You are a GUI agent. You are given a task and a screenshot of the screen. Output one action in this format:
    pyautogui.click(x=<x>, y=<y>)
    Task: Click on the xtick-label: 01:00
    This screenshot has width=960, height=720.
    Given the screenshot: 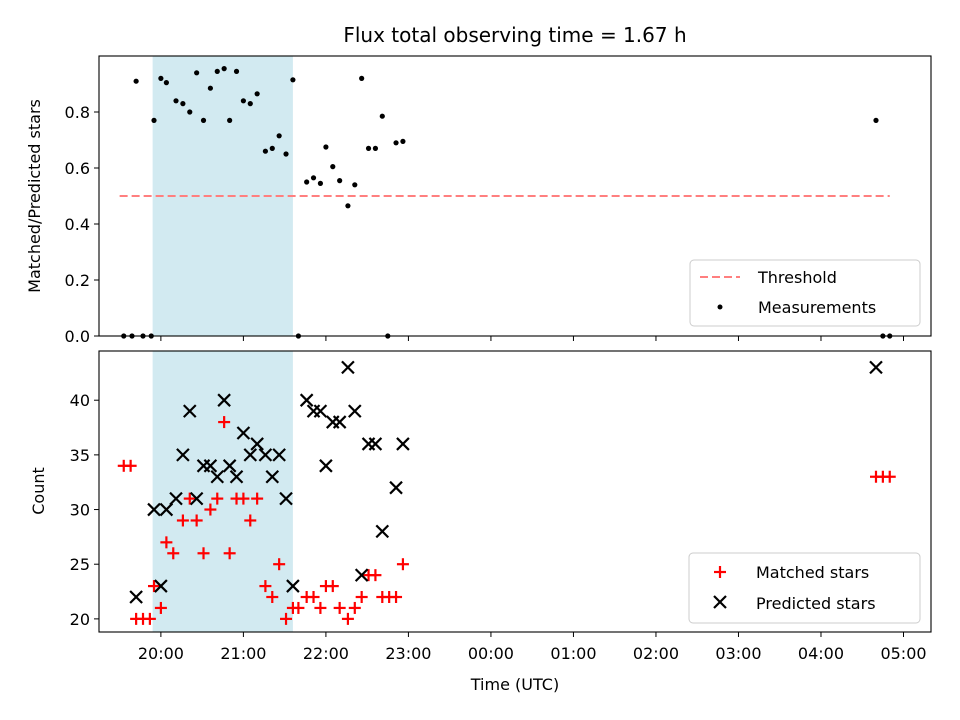 What is the action you would take?
    pyautogui.click(x=573, y=653)
    